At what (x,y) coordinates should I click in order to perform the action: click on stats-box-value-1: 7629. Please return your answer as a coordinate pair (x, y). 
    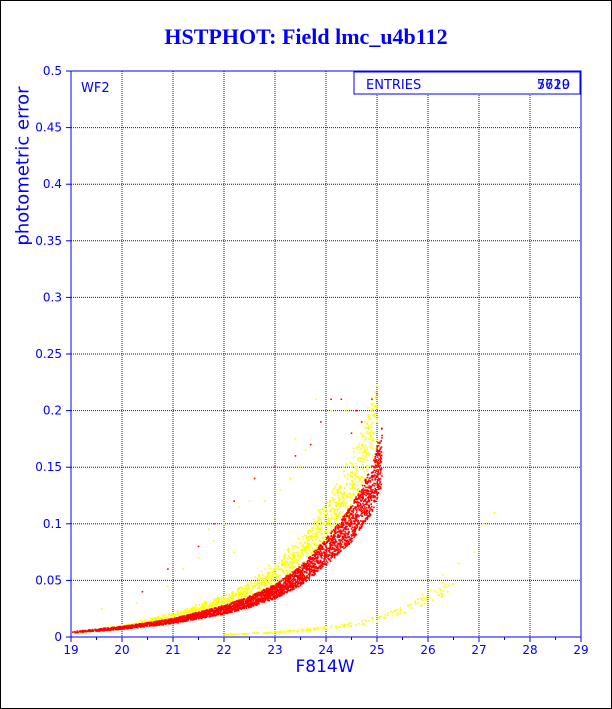
    Looking at the image, I should click on (553, 85).